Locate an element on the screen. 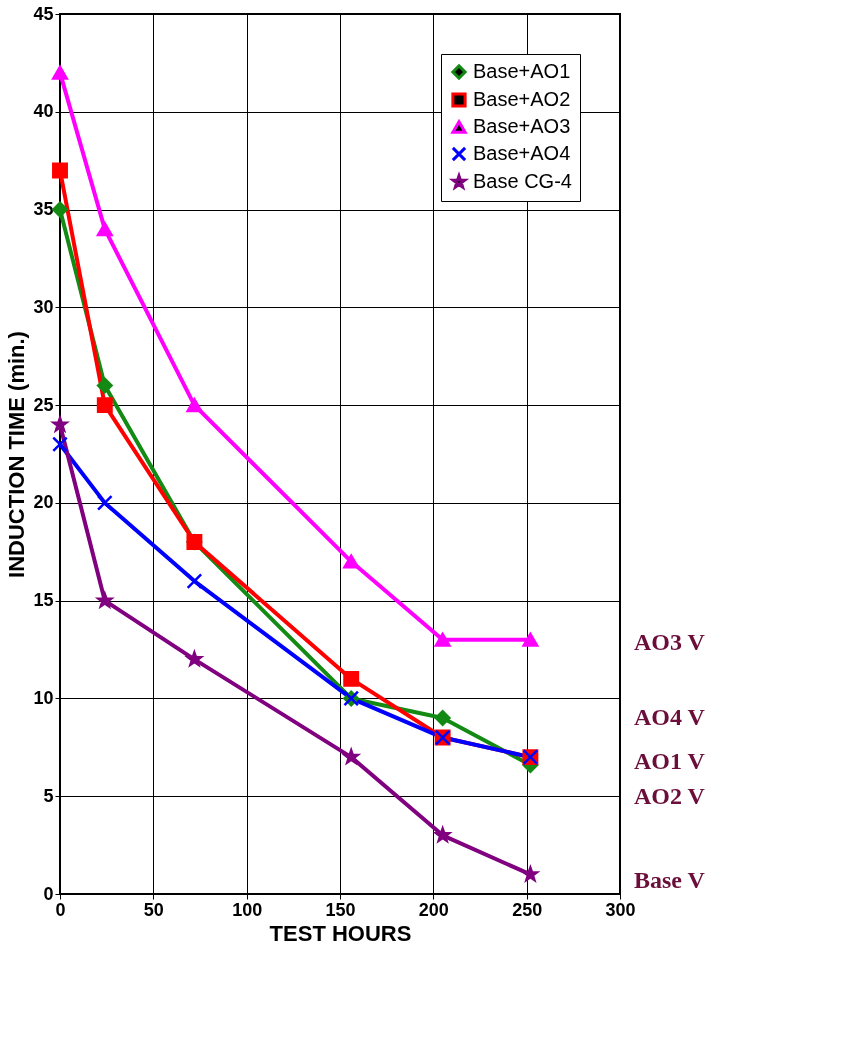  y-tick-label: 40 is located at coordinates (43, 111).